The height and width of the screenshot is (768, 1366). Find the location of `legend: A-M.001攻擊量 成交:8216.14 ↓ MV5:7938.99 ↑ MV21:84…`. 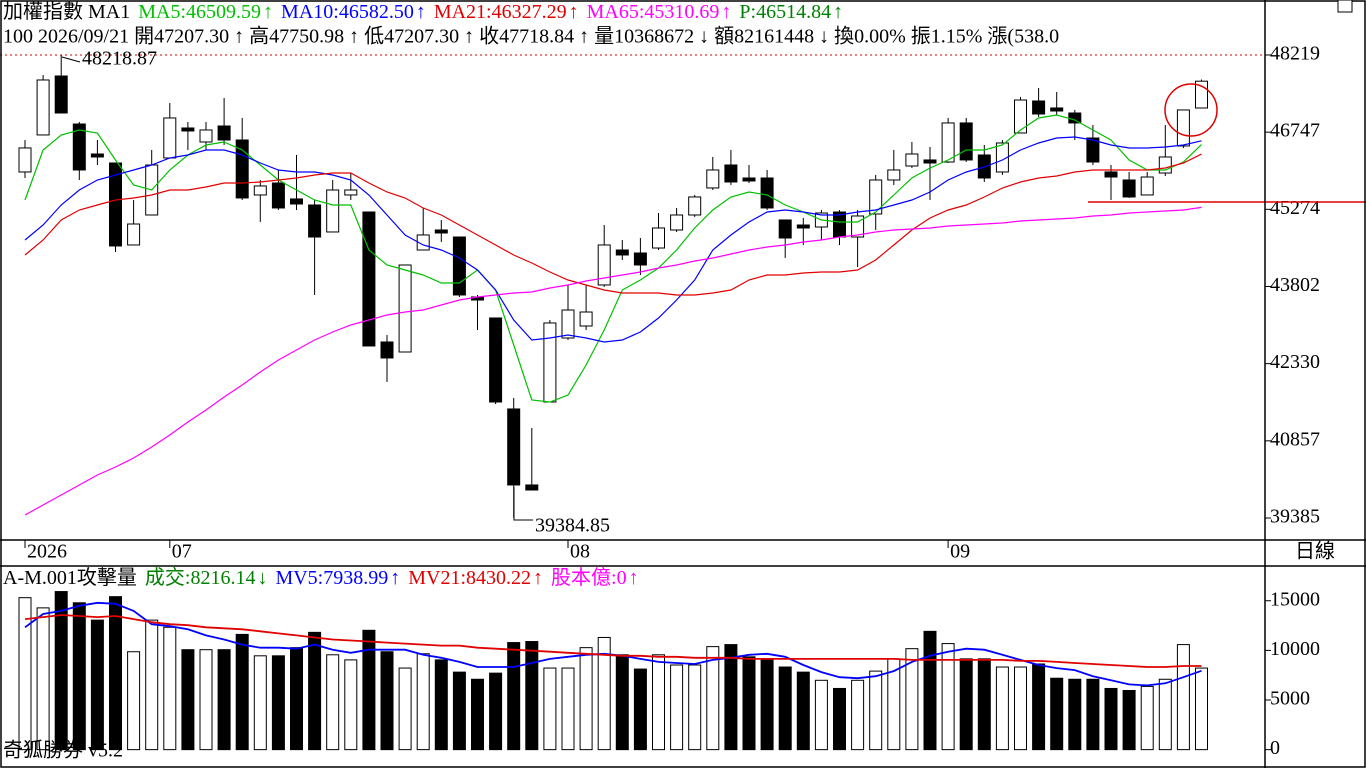

legend: A-M.001攻擊量 成交:8216.14 ↓ MV5:7938.99 ↑ MV21:84… is located at coordinates (321, 577).